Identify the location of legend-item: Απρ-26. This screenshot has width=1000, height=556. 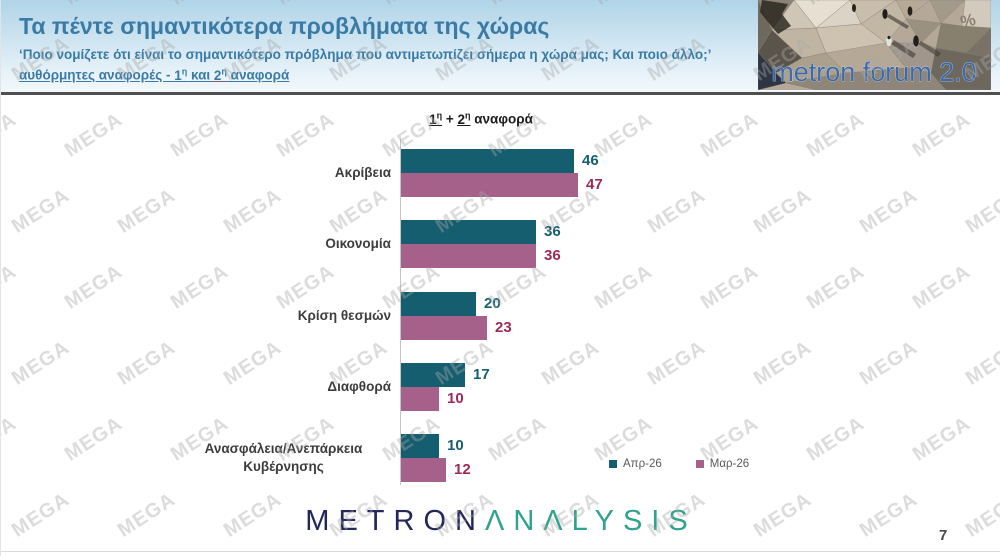
(635, 464).